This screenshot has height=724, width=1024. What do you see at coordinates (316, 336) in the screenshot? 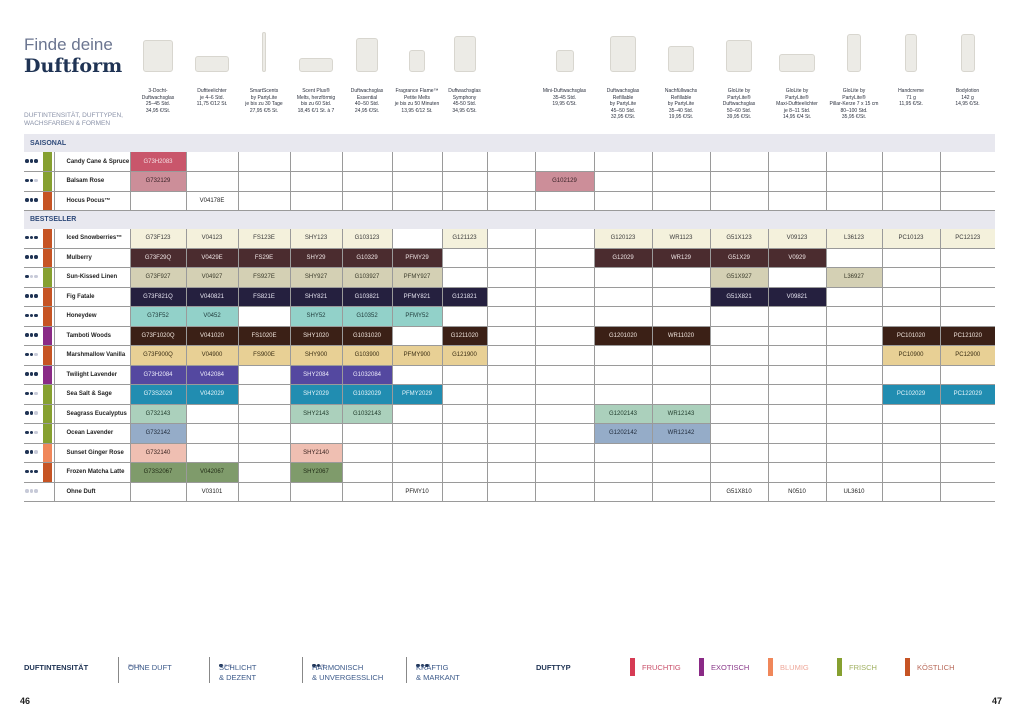
I see `product-code-cell: SHY1020` at bounding box center [316, 336].